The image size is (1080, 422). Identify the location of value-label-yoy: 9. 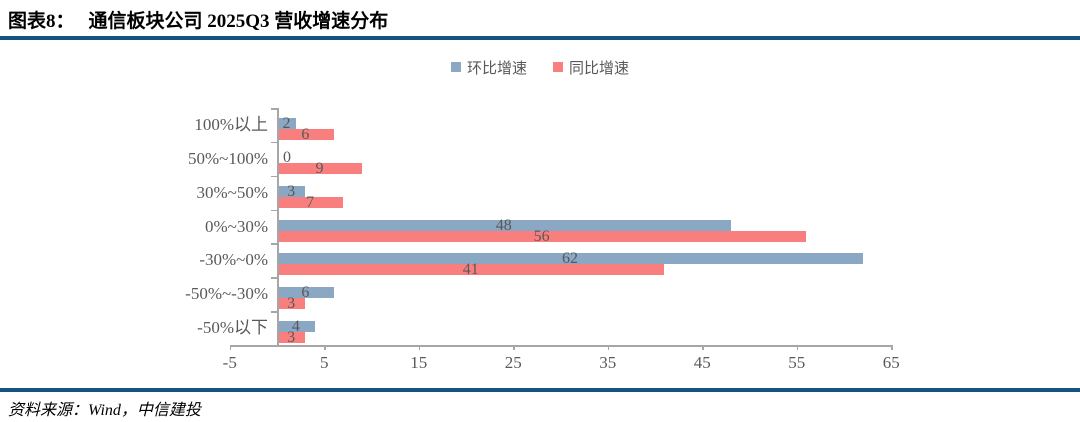
(319, 168).